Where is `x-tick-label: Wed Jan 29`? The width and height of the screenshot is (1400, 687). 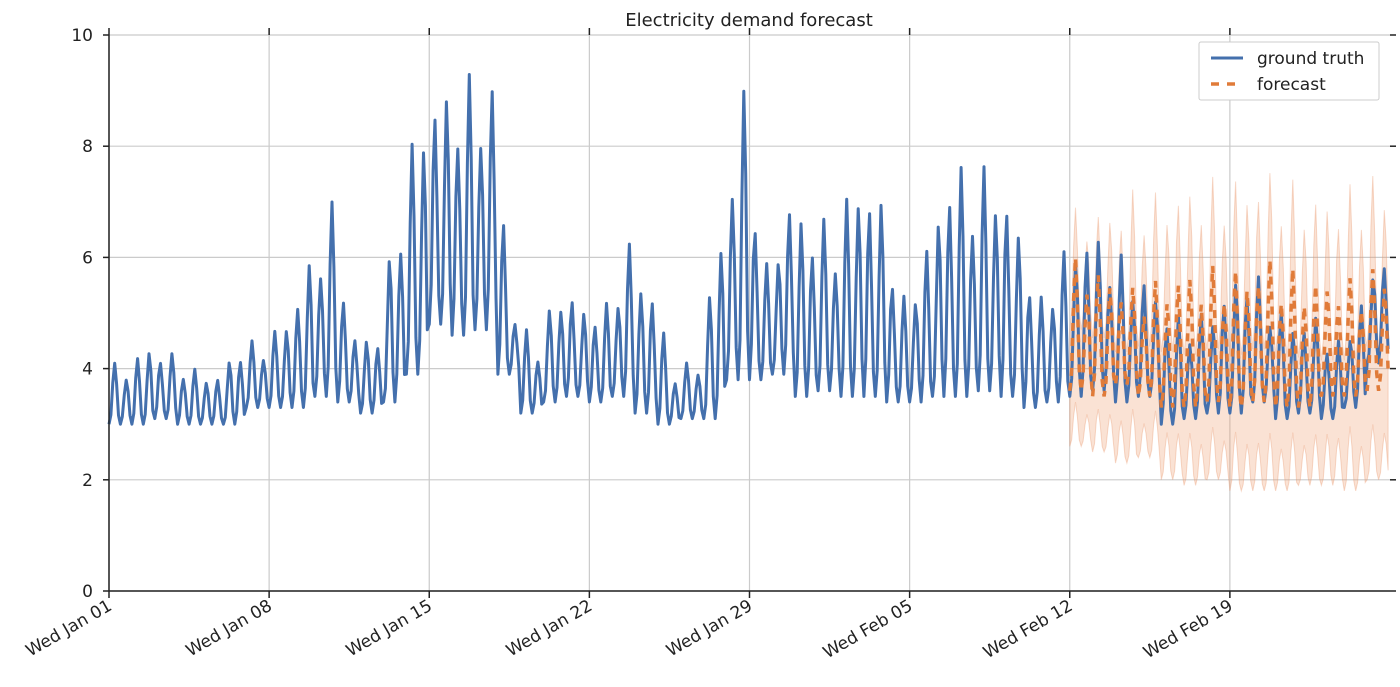 x-tick-label: Wed Jan 29 is located at coordinates (709, 628).